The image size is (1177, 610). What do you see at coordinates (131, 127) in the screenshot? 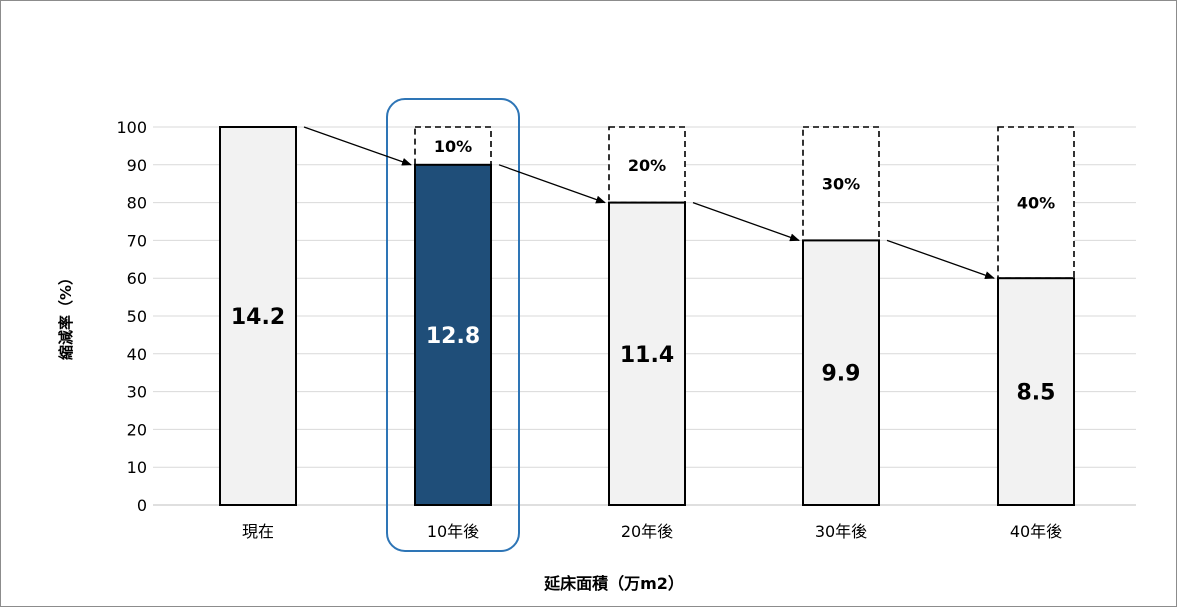
I see `y-tick-label: 100` at bounding box center [131, 127].